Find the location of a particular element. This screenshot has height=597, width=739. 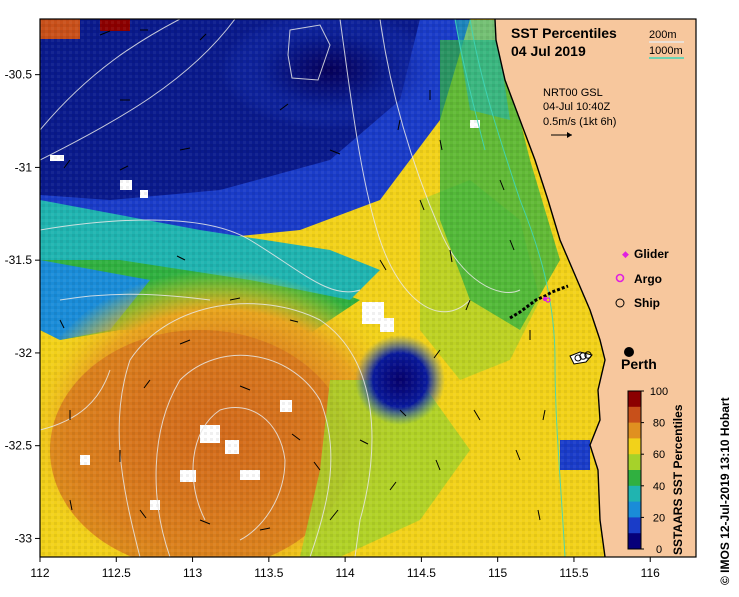

x-tick-label: 114.5 is located at coordinates (421, 573).